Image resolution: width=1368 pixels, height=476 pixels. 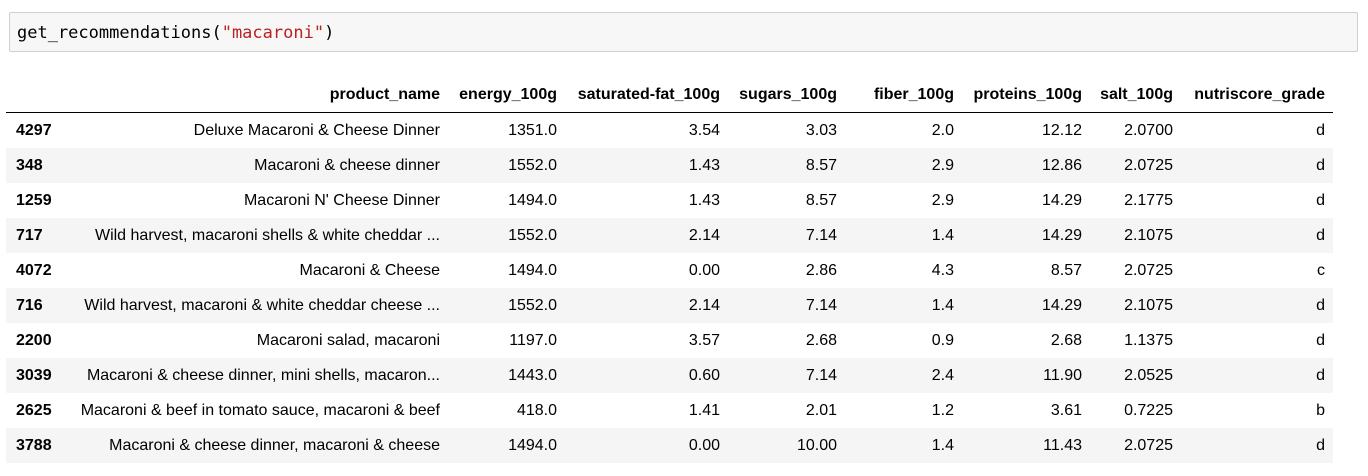 What do you see at coordinates (34, 375) in the screenshot?
I see `row-index: 3039` at bounding box center [34, 375].